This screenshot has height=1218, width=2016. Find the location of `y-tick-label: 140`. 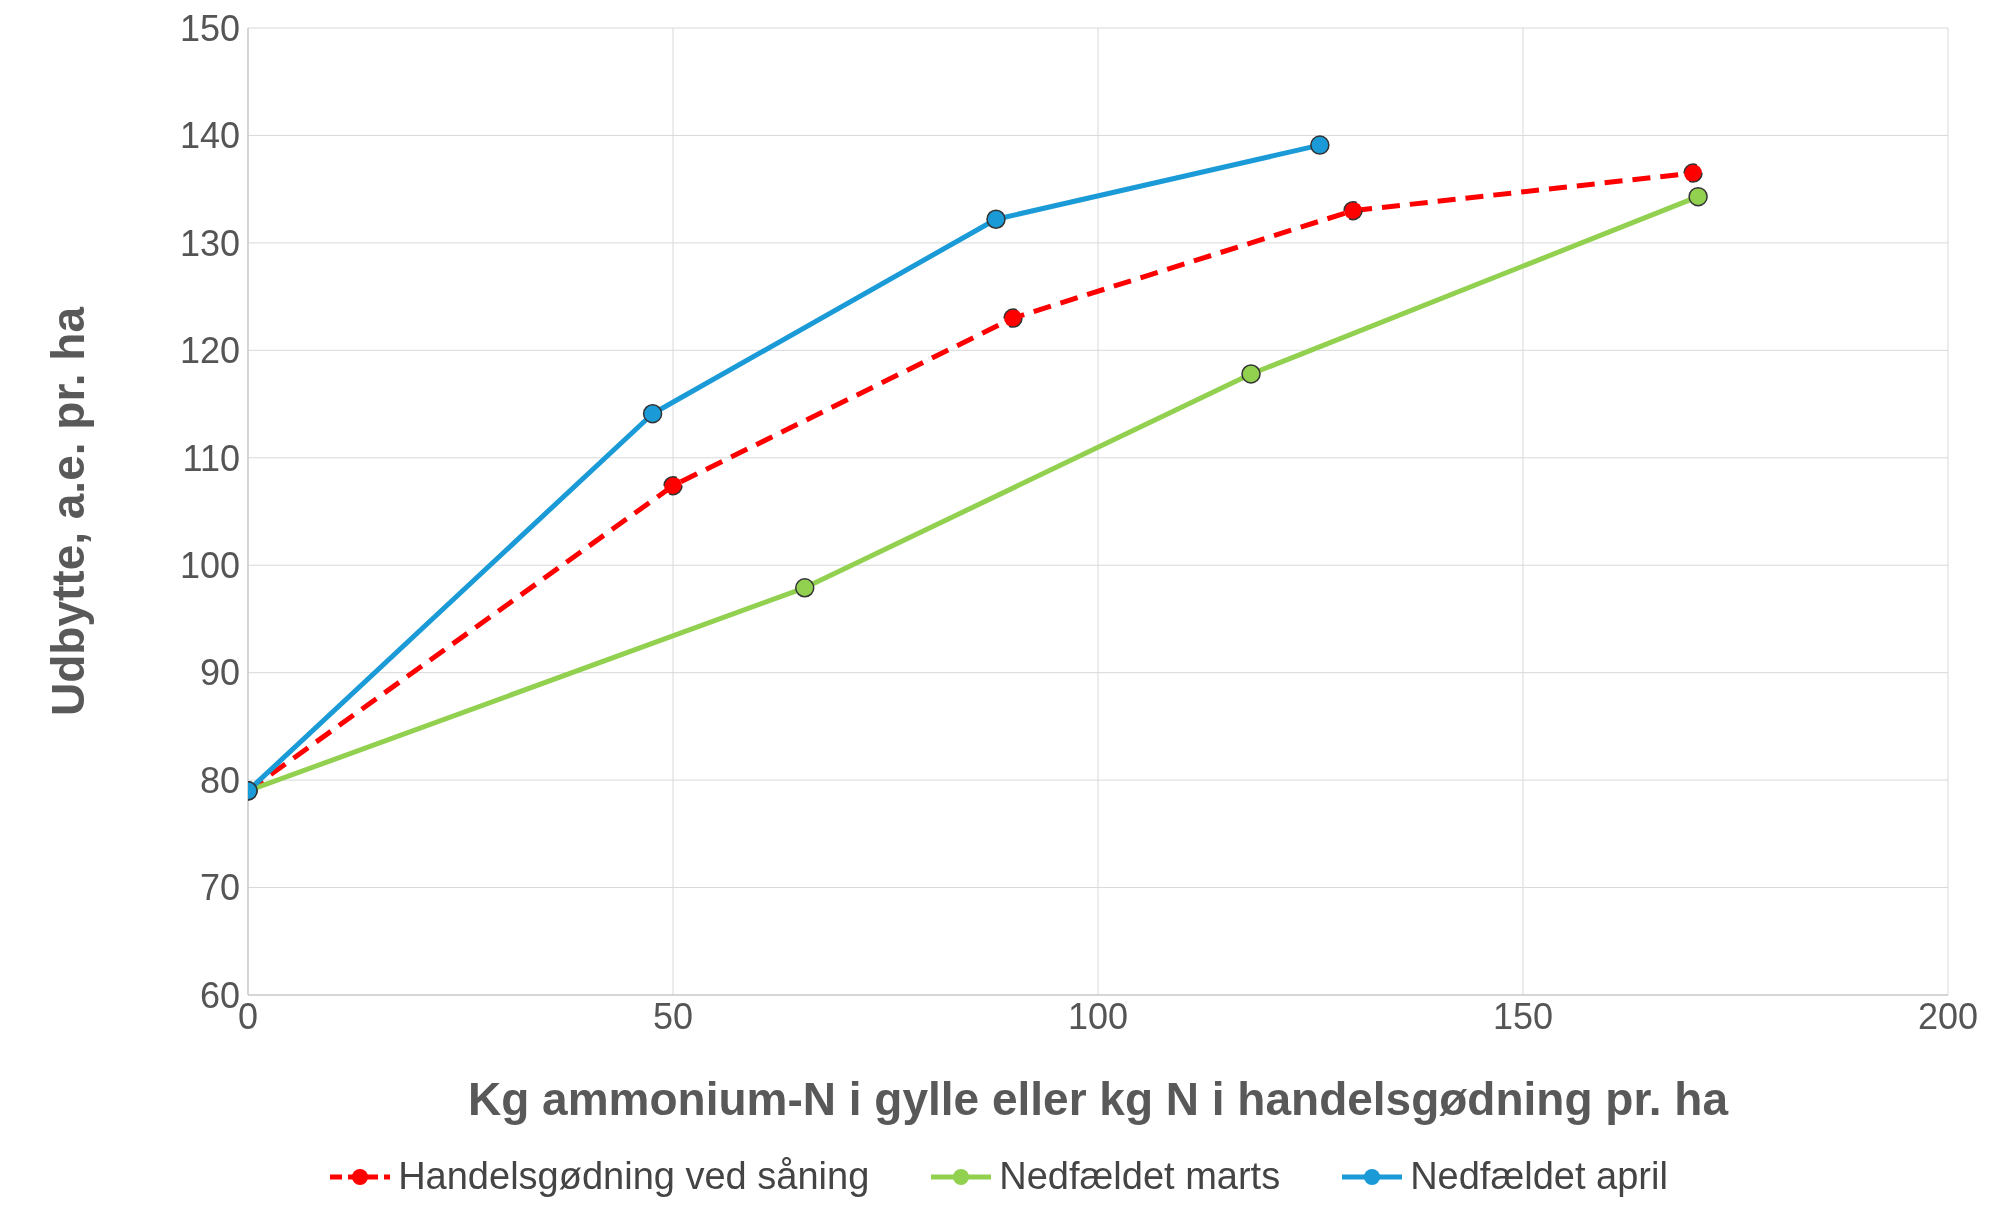

y-tick-label: 140 is located at coordinates (209, 136).